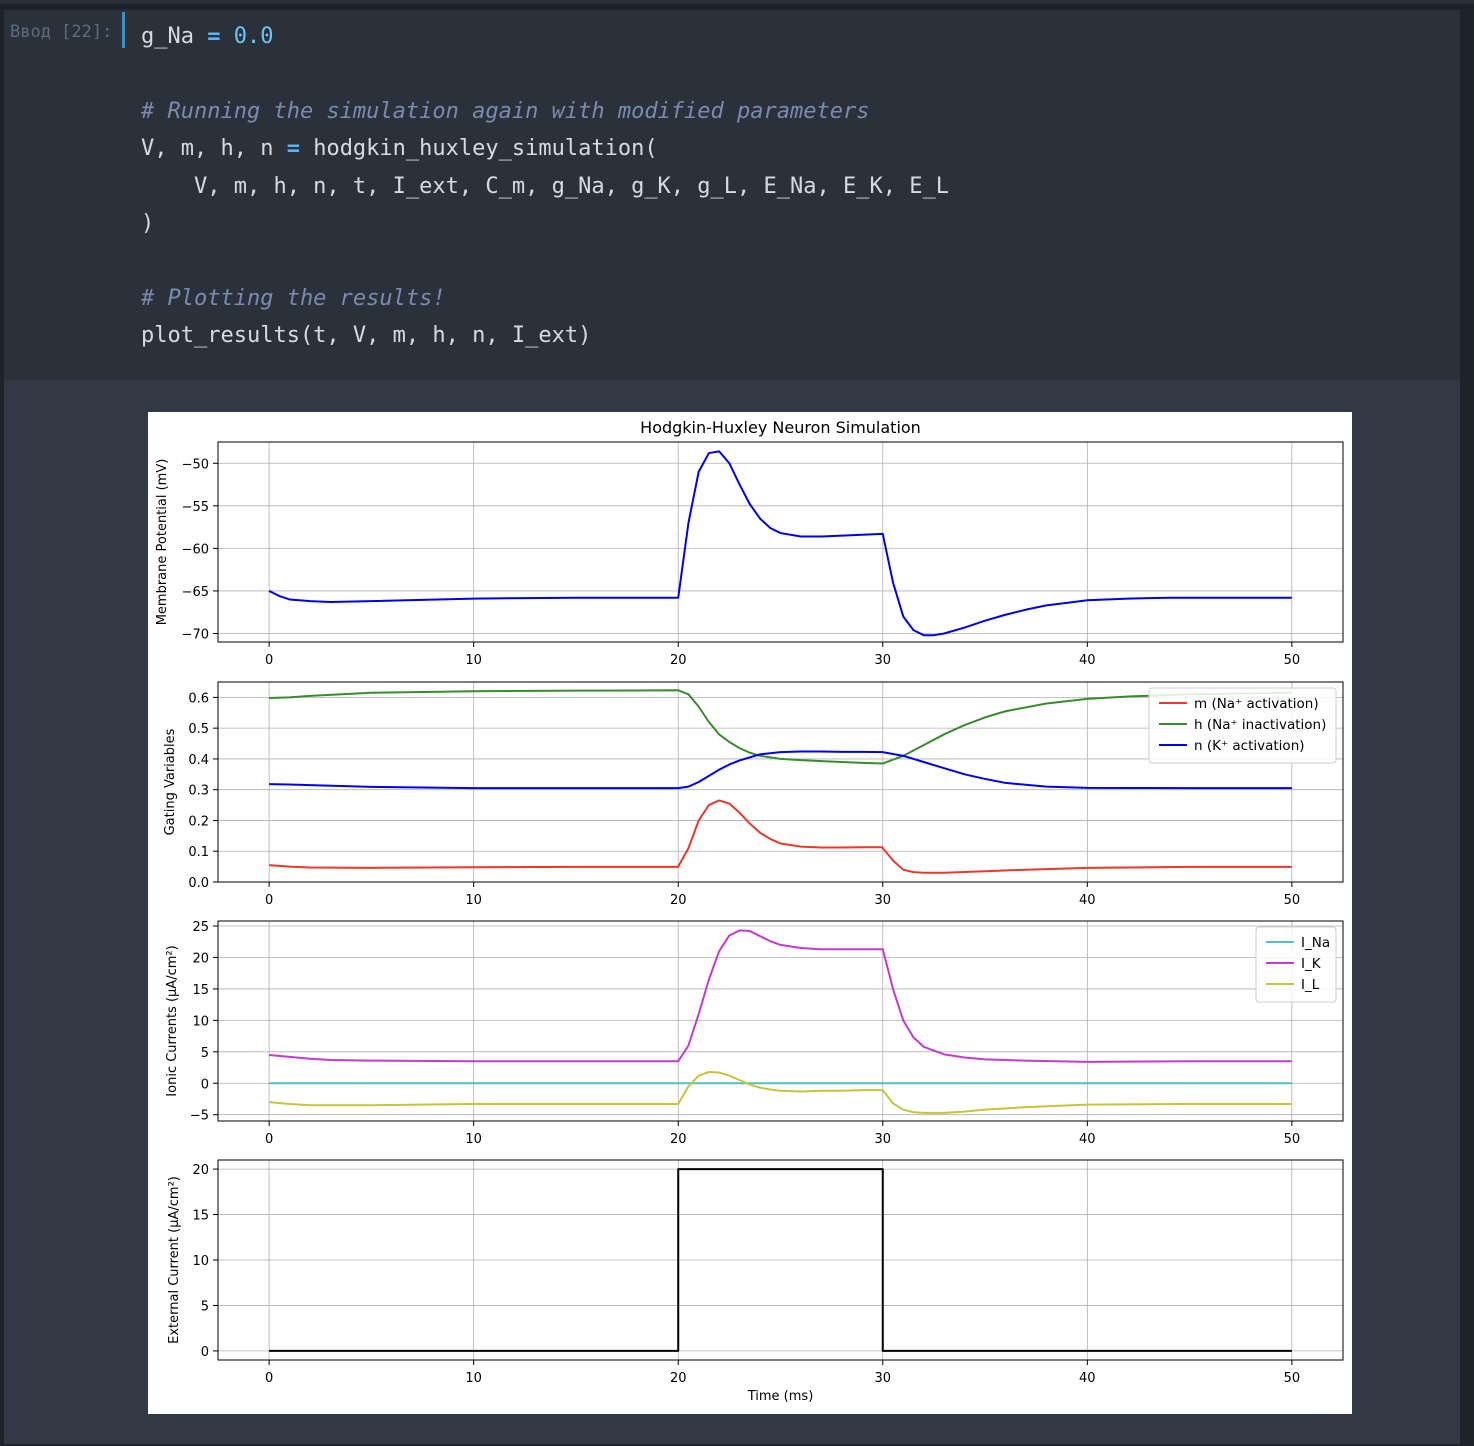 This screenshot has width=1474, height=1446. What do you see at coordinates (195, 507) in the screenshot?
I see `y-tick-label: −55` at bounding box center [195, 507].